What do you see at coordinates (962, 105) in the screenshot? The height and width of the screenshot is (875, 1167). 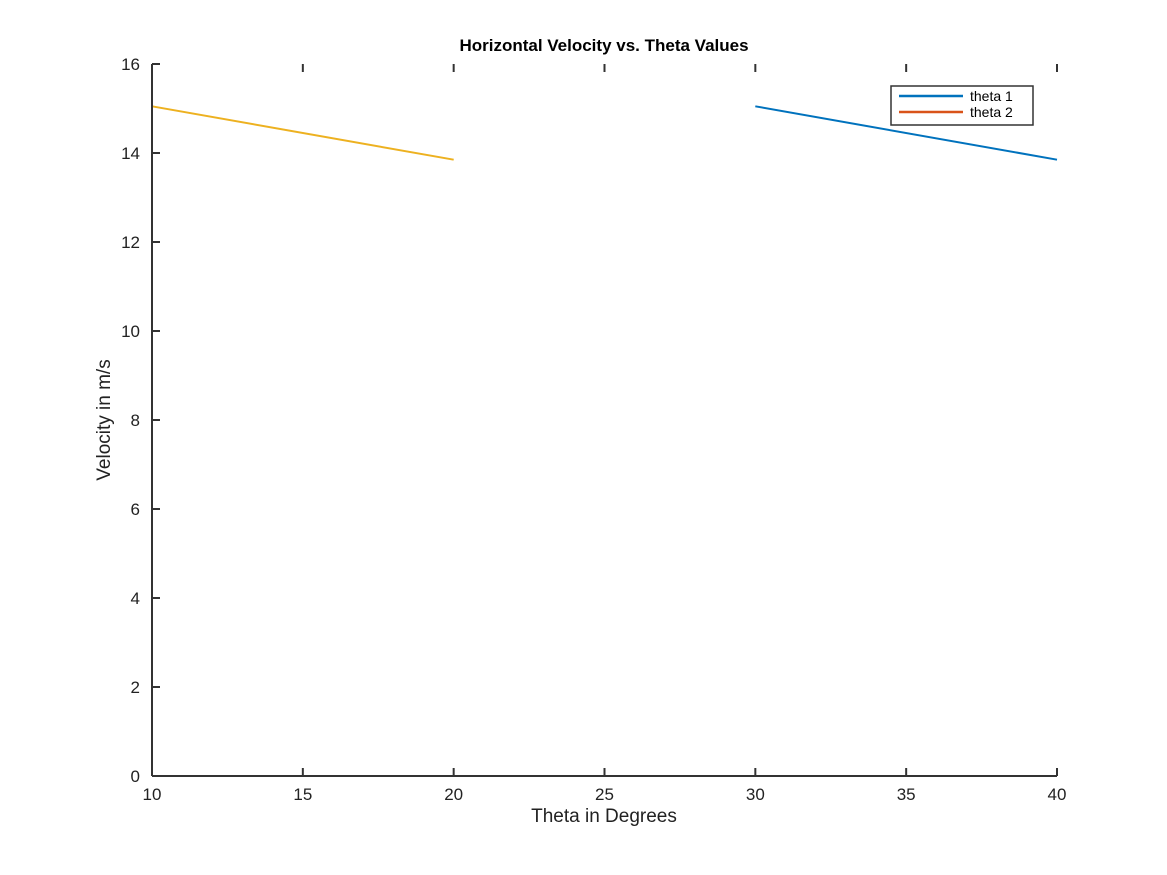 I see `legend-box` at bounding box center [962, 105].